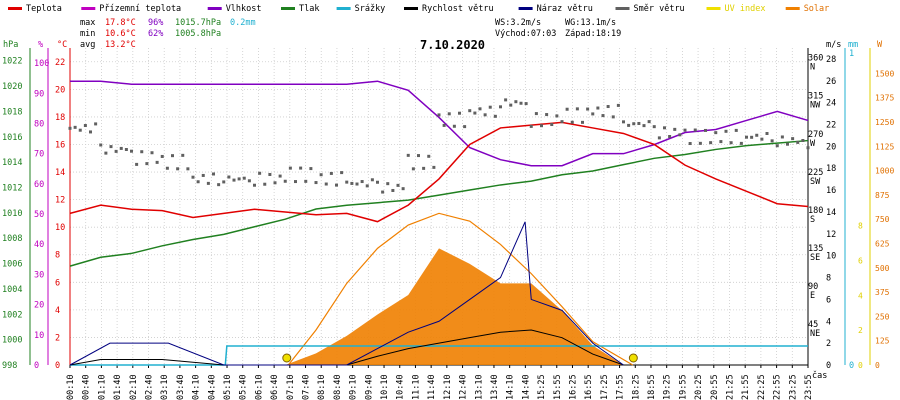  What do you see at coordinates (385, 387) in the screenshot?
I see `axis-time-tick: 10:10` at bounding box center [385, 387].